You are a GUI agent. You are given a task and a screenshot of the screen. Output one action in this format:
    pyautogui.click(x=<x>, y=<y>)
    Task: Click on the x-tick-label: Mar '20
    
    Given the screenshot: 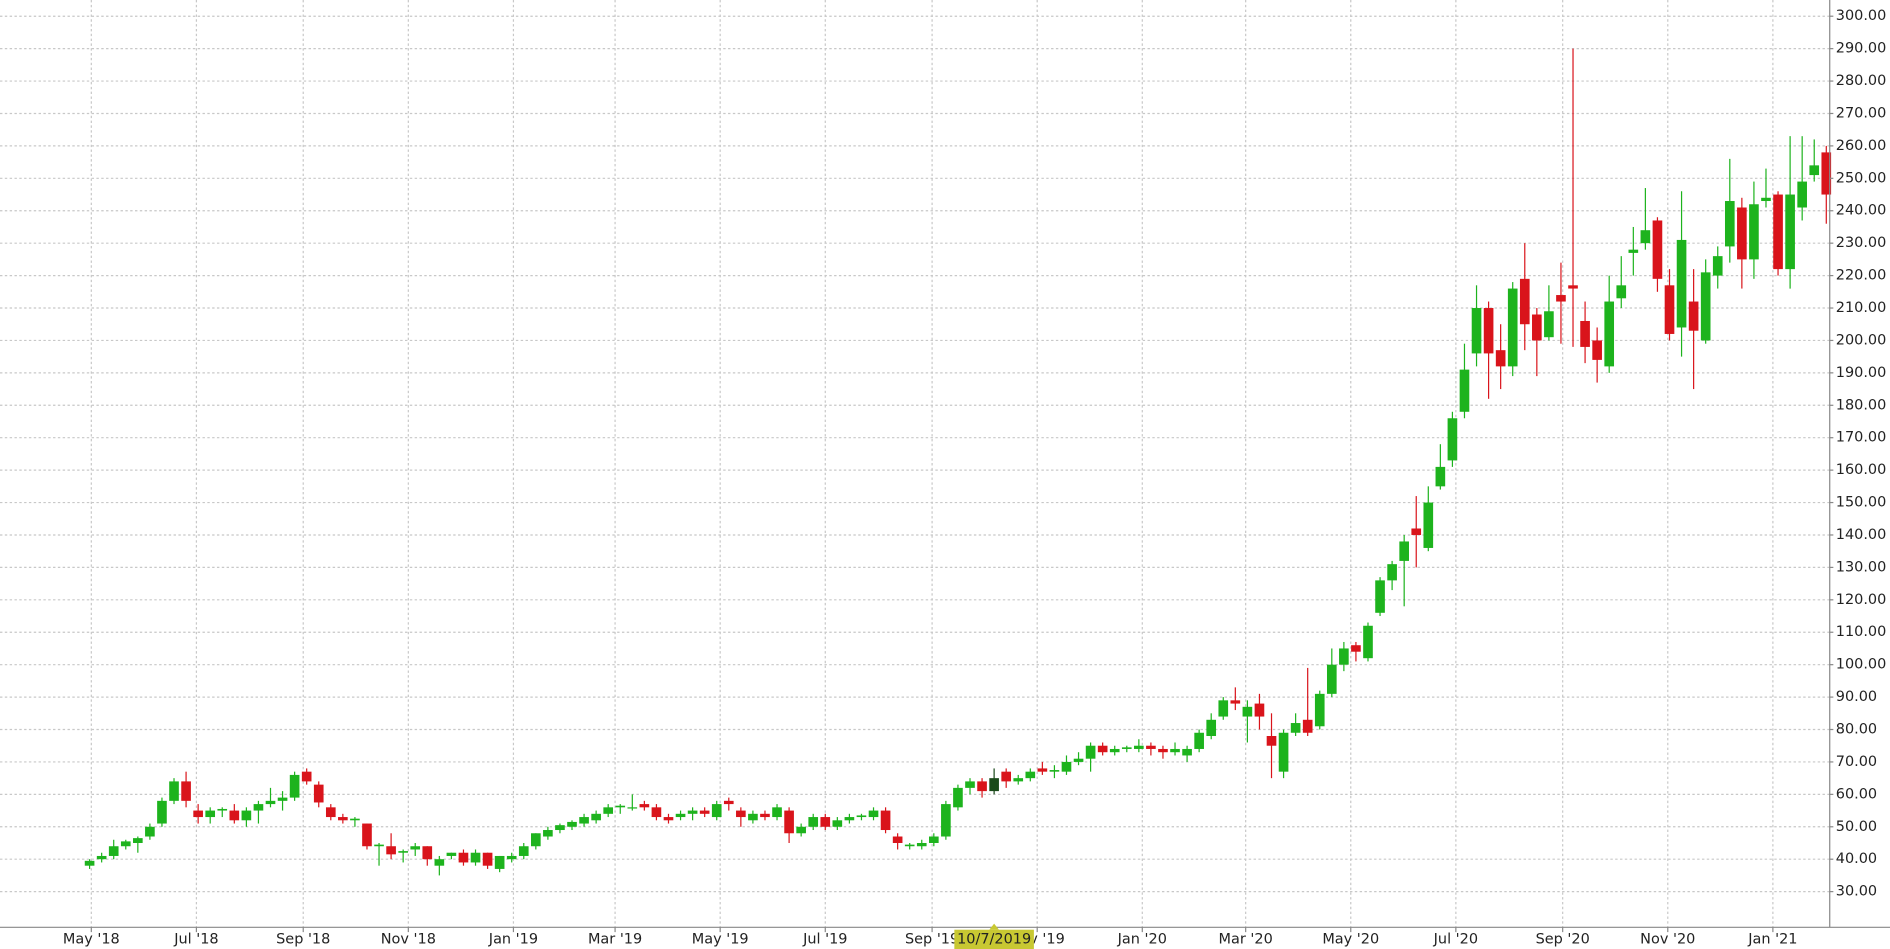 What is the action you would take?
    pyautogui.click(x=1246, y=939)
    